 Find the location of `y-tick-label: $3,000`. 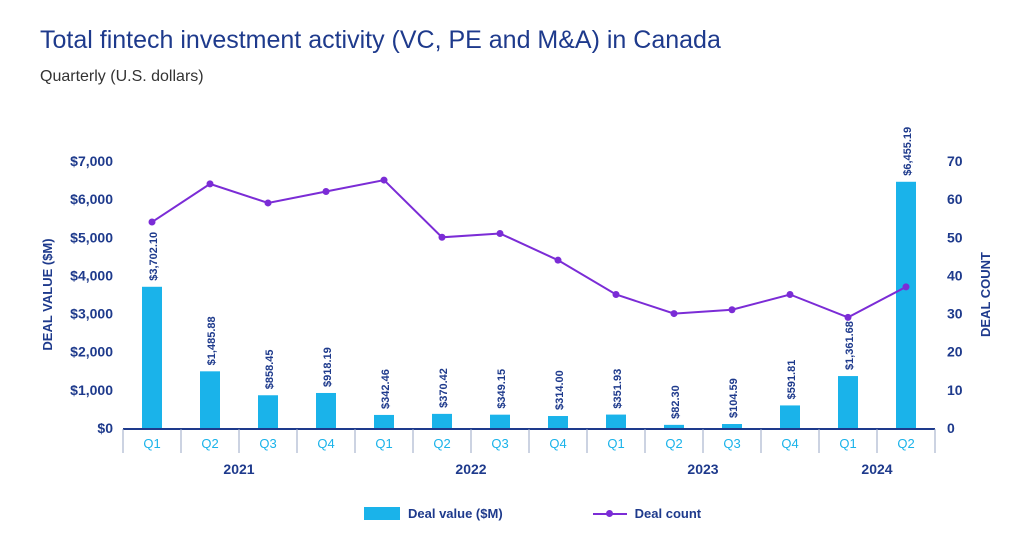

y-tick-label: $3,000 is located at coordinates (91, 314).